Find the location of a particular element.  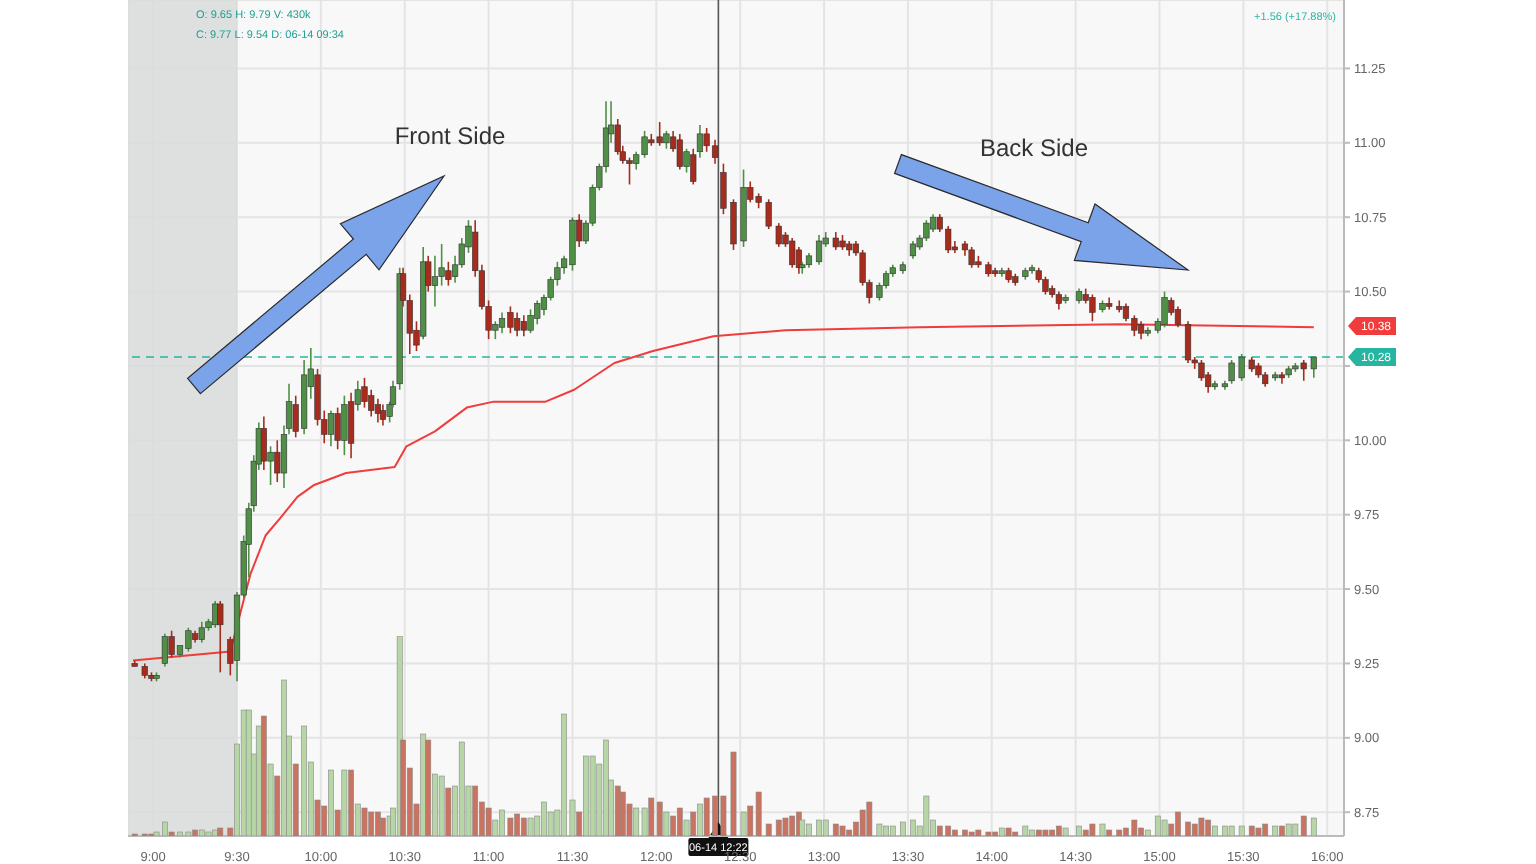

annotation: Front Side is located at coordinates (450, 136).